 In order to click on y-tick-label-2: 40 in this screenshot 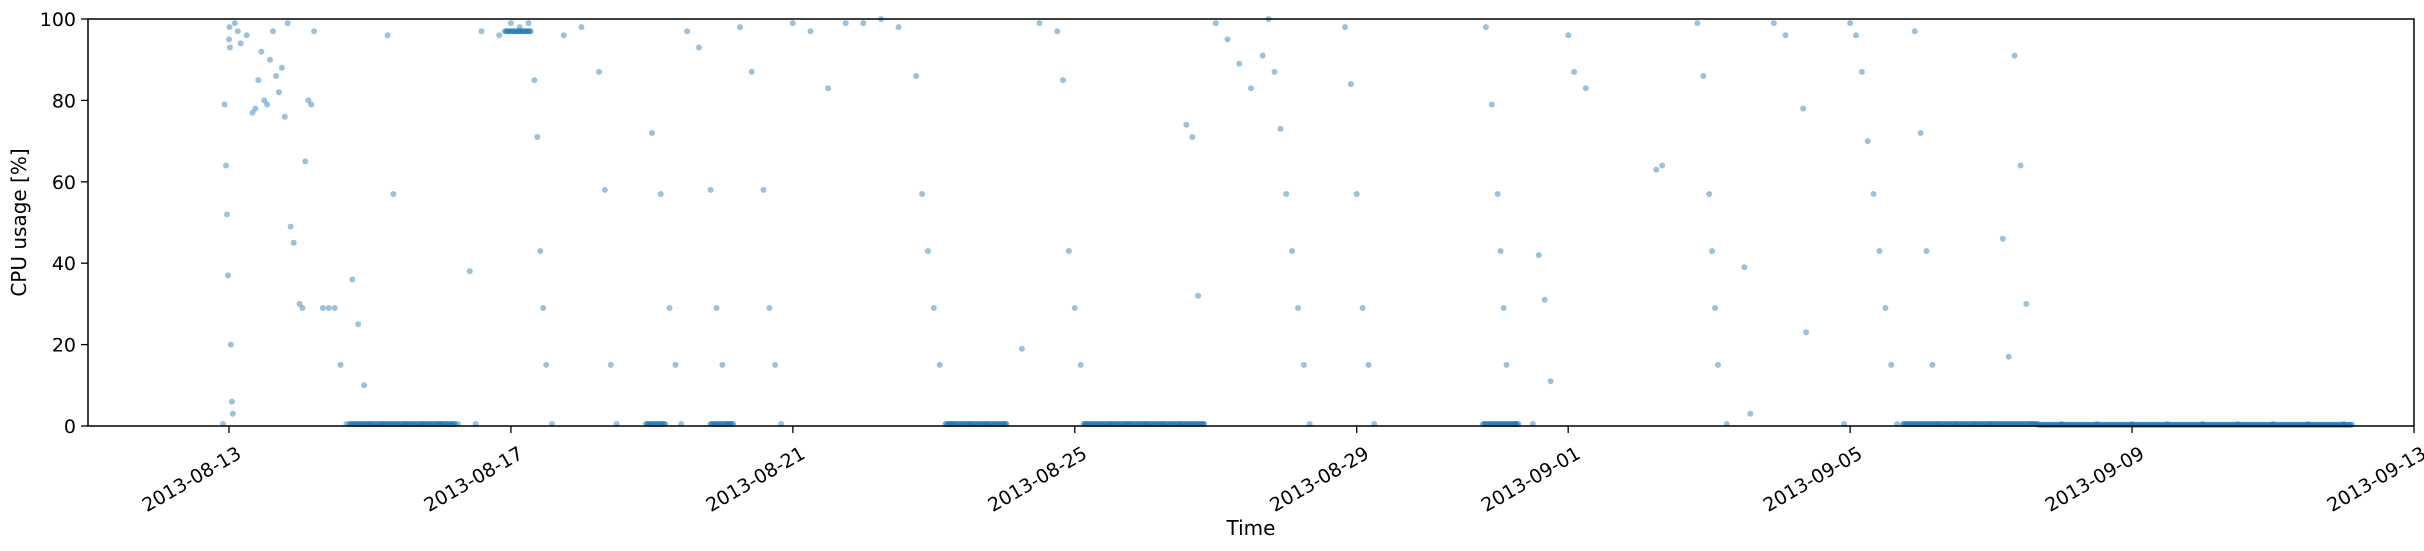, I will do `click(64, 264)`.